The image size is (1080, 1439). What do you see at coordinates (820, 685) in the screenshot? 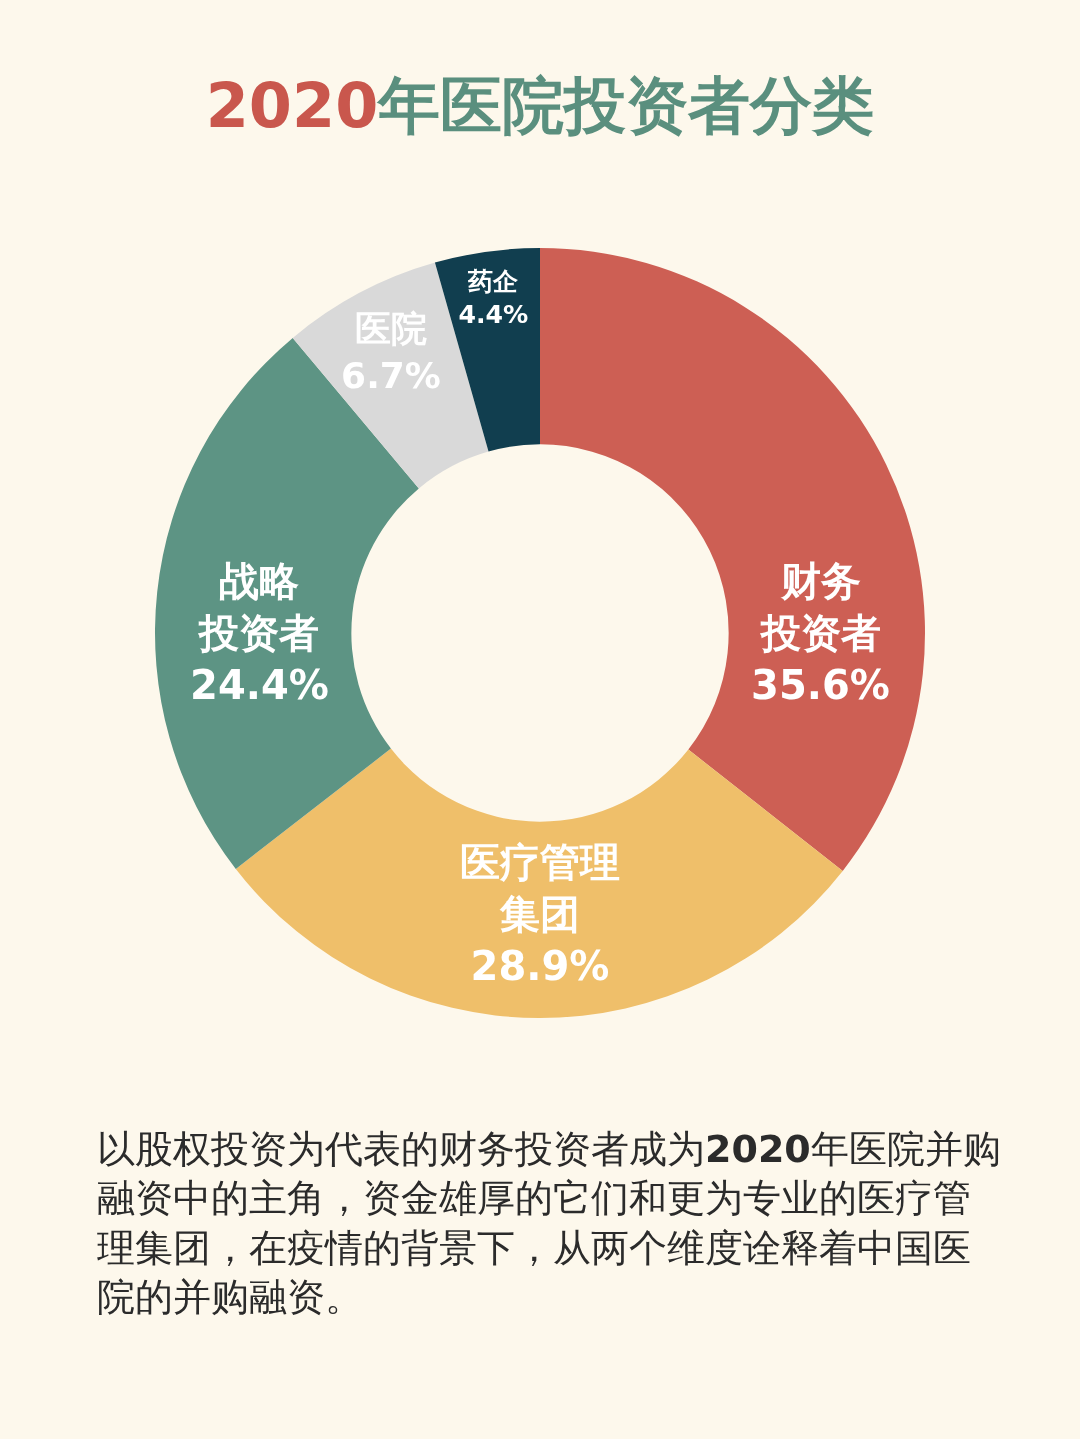
I see `data-label: 35.6%` at bounding box center [820, 685].